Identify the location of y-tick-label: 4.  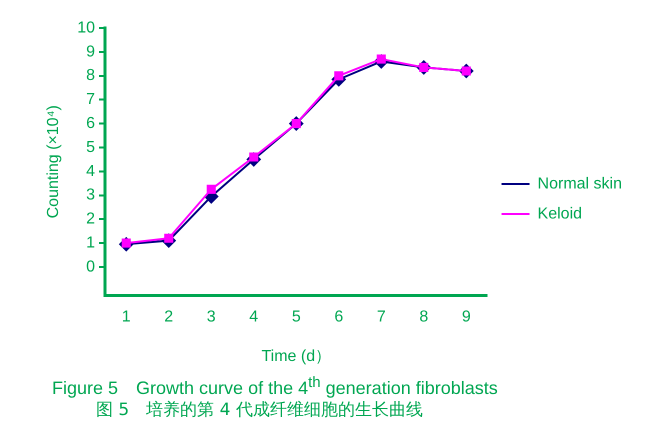
(91, 171).